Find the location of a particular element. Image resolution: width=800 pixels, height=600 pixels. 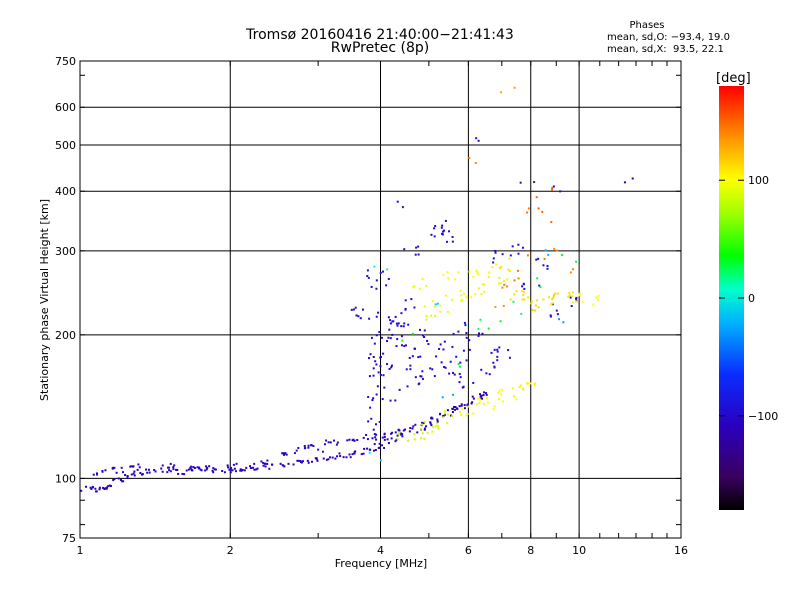

chart-title: Tromsø 20160416 21:40:00−21:41:43 is located at coordinates (380, 35).